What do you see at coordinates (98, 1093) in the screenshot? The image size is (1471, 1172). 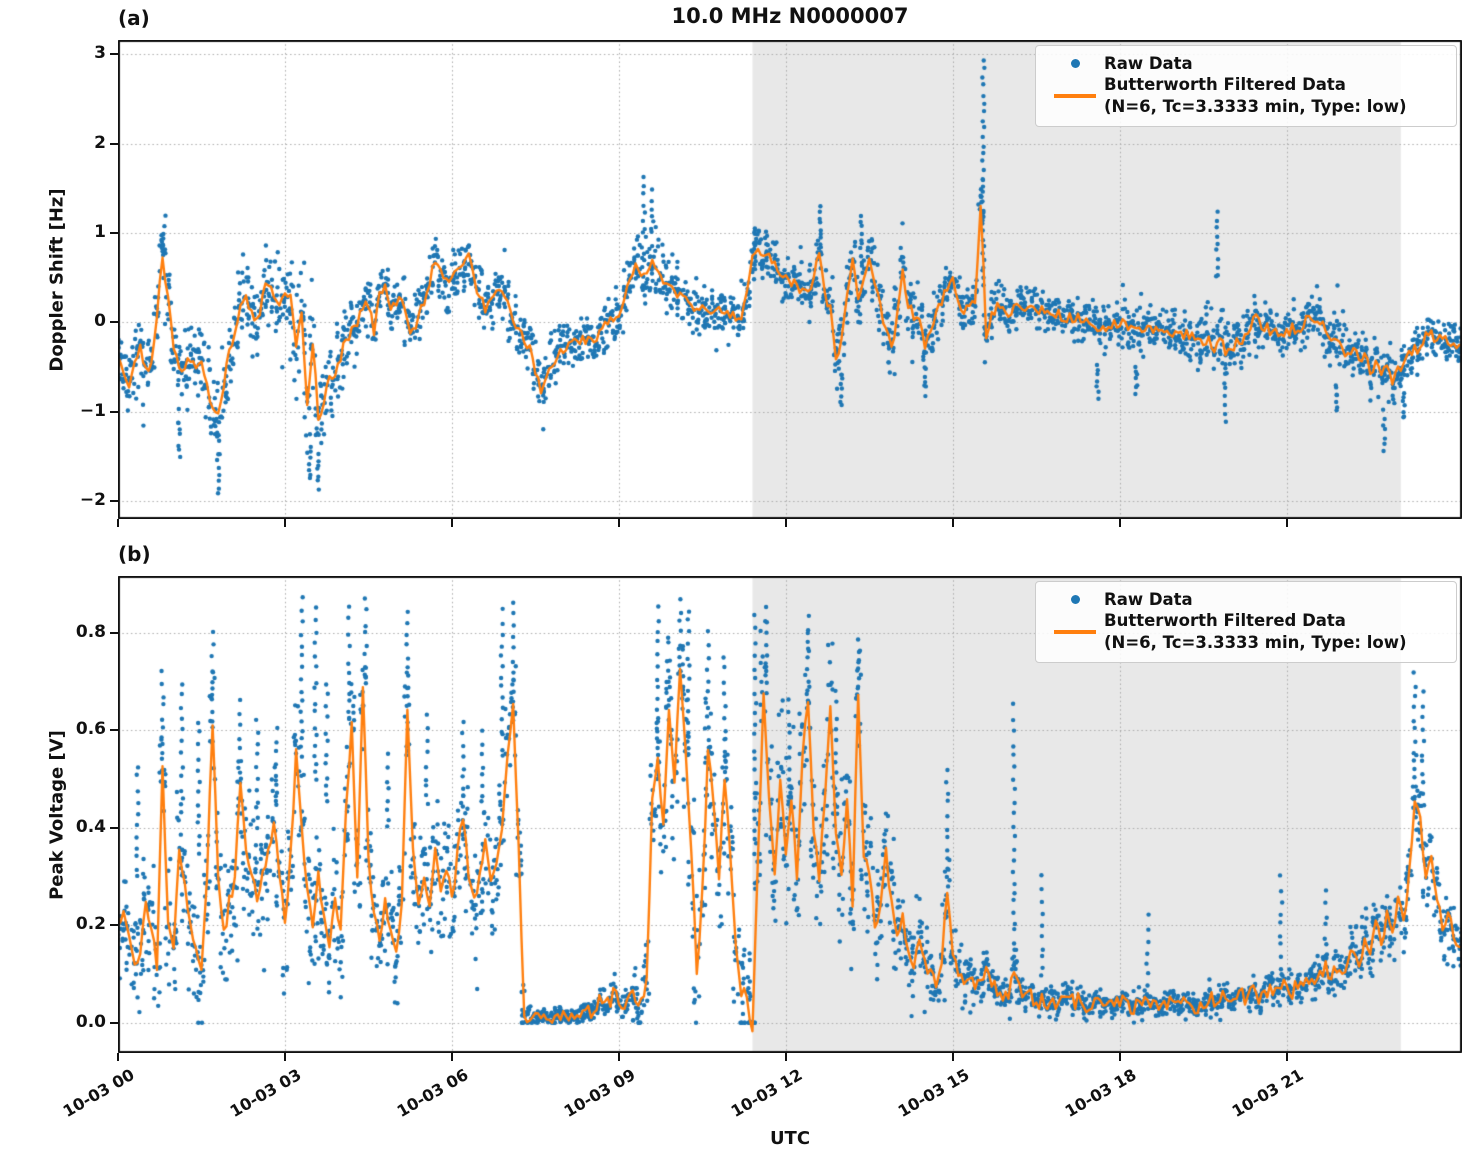 I see `x-tick-label: 10-03 00` at bounding box center [98, 1093].